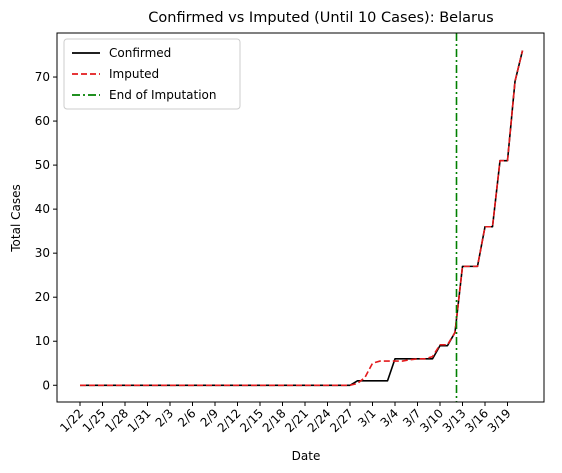  I want to click on x-tick-label: 2/24, so click(319, 420).